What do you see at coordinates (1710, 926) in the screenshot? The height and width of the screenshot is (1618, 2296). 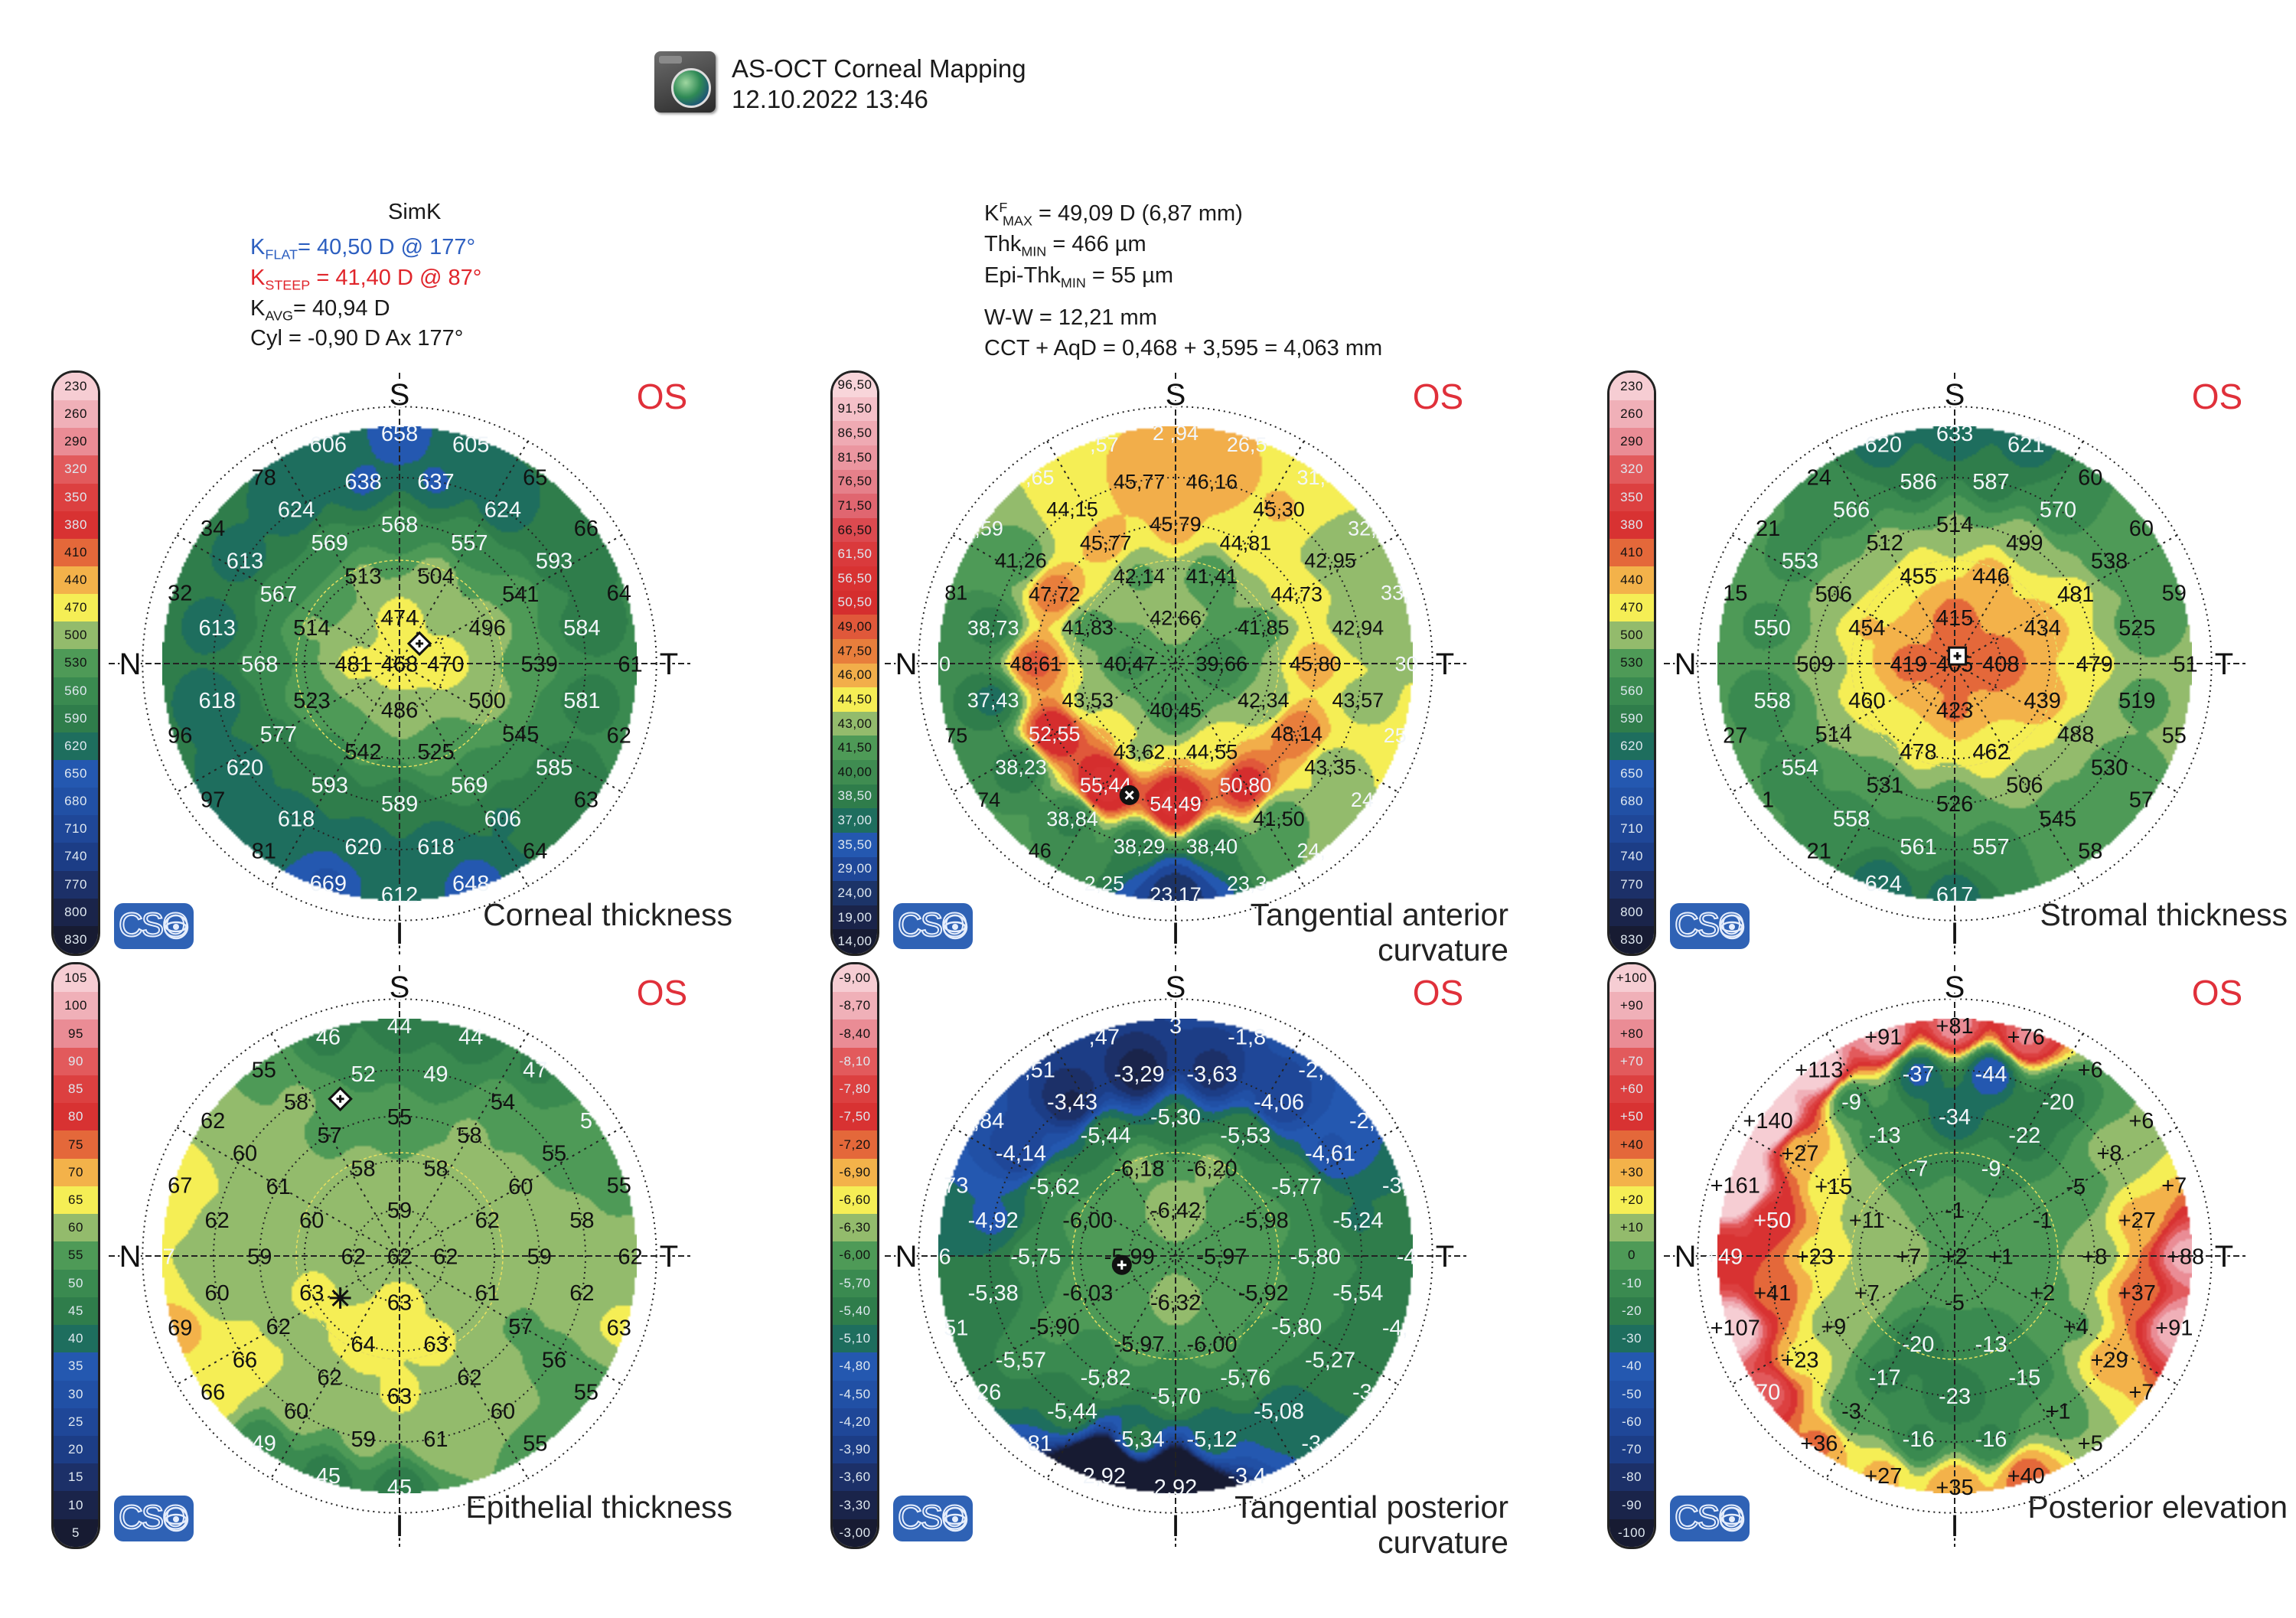 I see `cso-logo: CSO` at bounding box center [1710, 926].